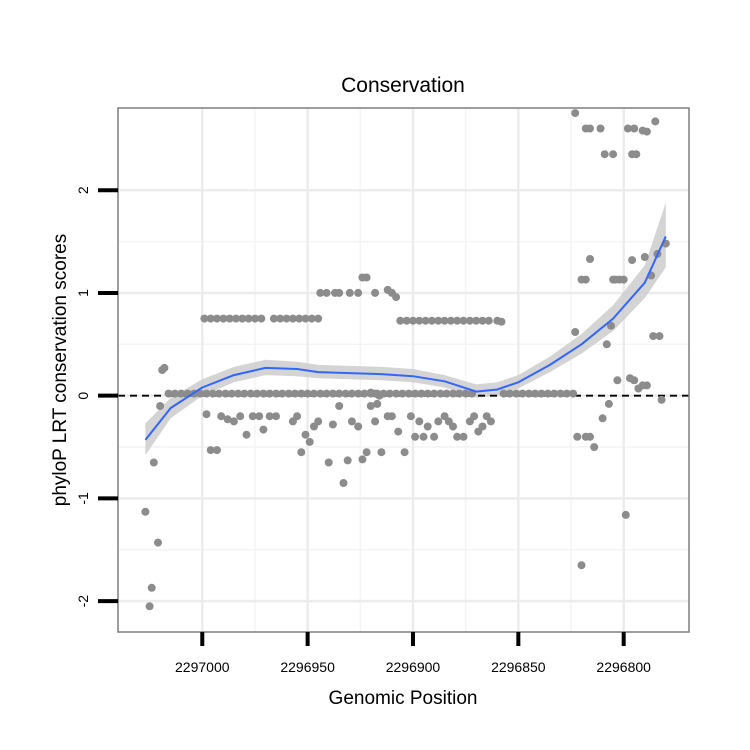 The height and width of the screenshot is (750, 750). Describe the element at coordinates (307, 667) in the screenshot. I see `x-tick-label: 2296950` at that location.